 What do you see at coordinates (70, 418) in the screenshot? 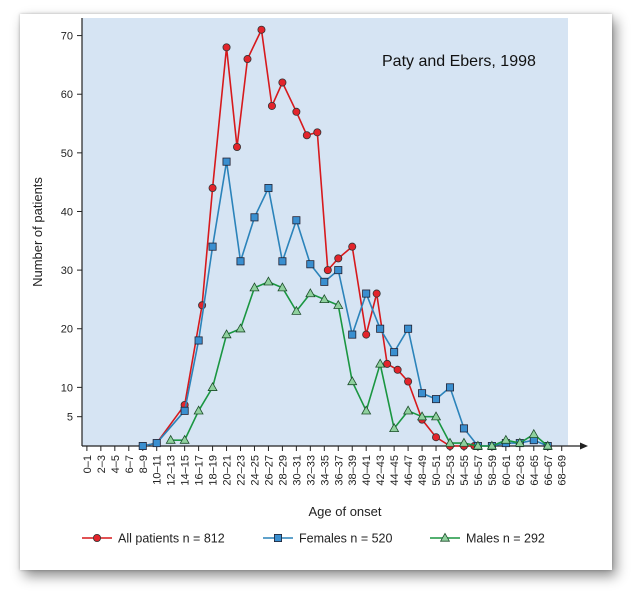
I see `y-tick-label: 5` at bounding box center [70, 418].